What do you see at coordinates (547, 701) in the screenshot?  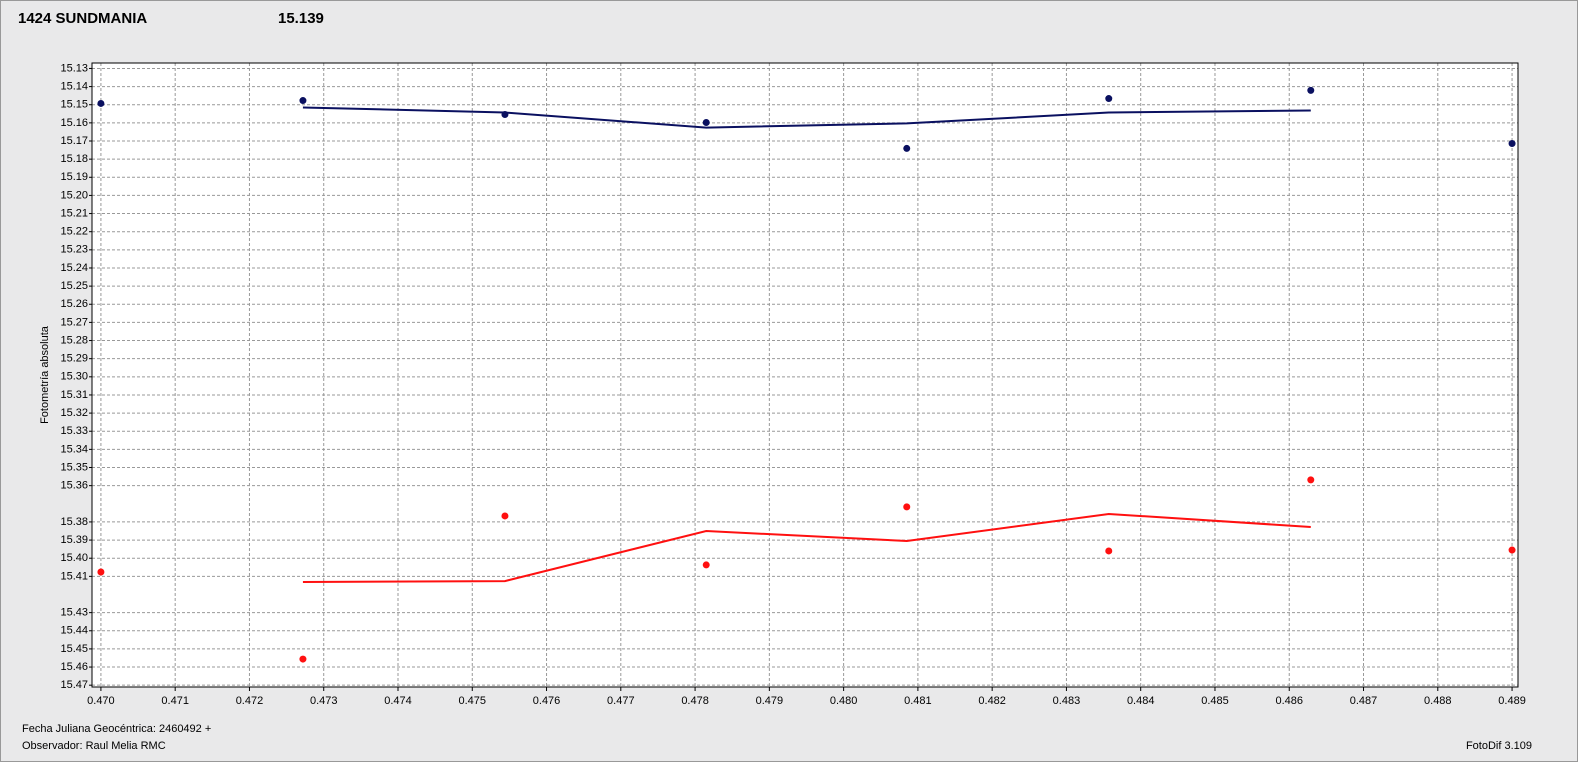 I see `x-tick-label: 0.476` at bounding box center [547, 701].